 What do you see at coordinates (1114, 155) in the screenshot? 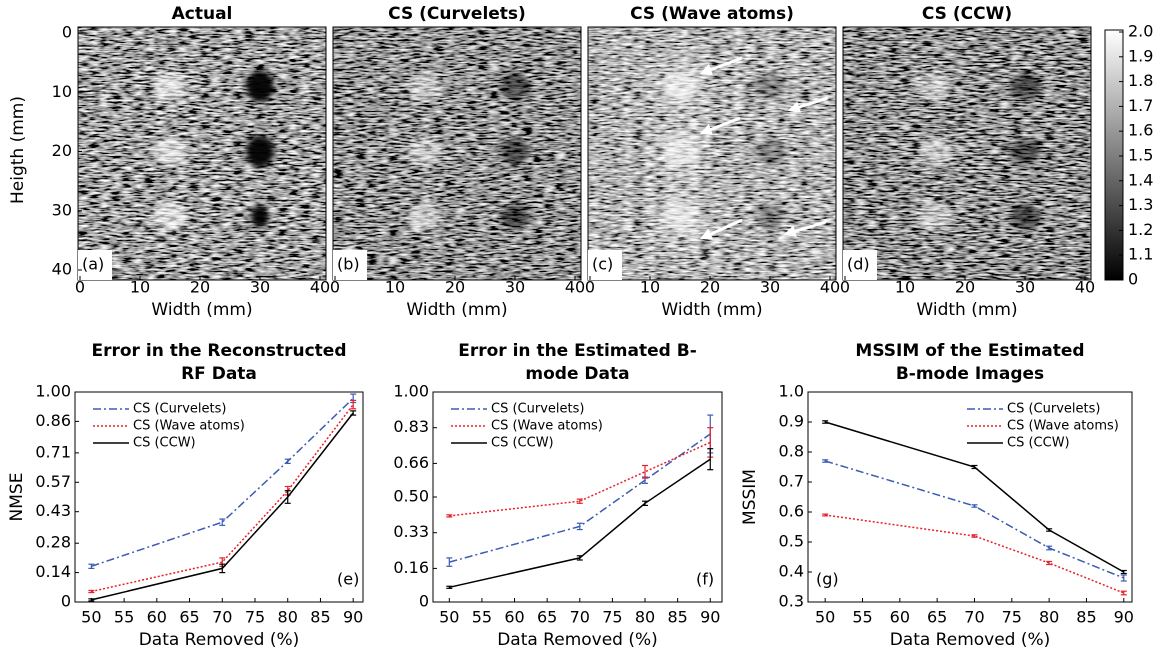
I see `colorbar` at bounding box center [1114, 155].